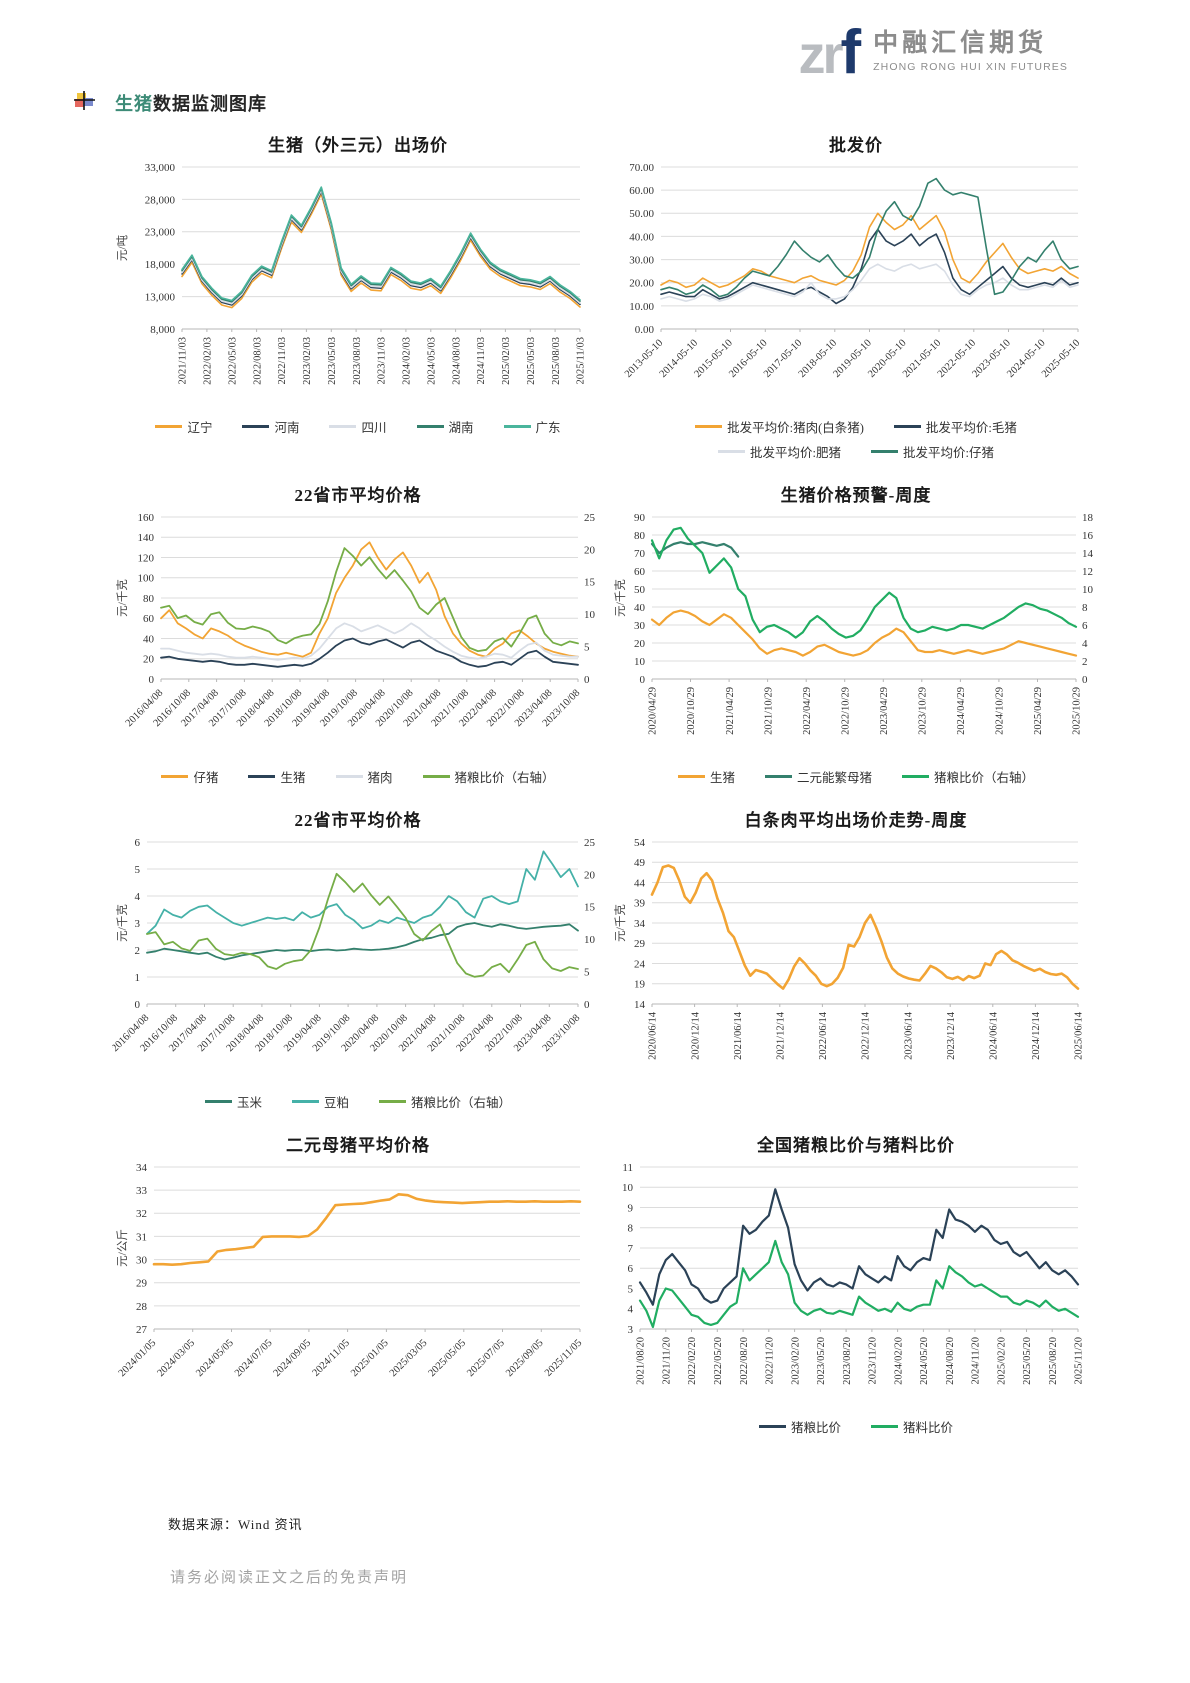  Describe the element at coordinates (210, 104) in the screenshot. I see `page-title-rest: 数据监测图库` at that location.